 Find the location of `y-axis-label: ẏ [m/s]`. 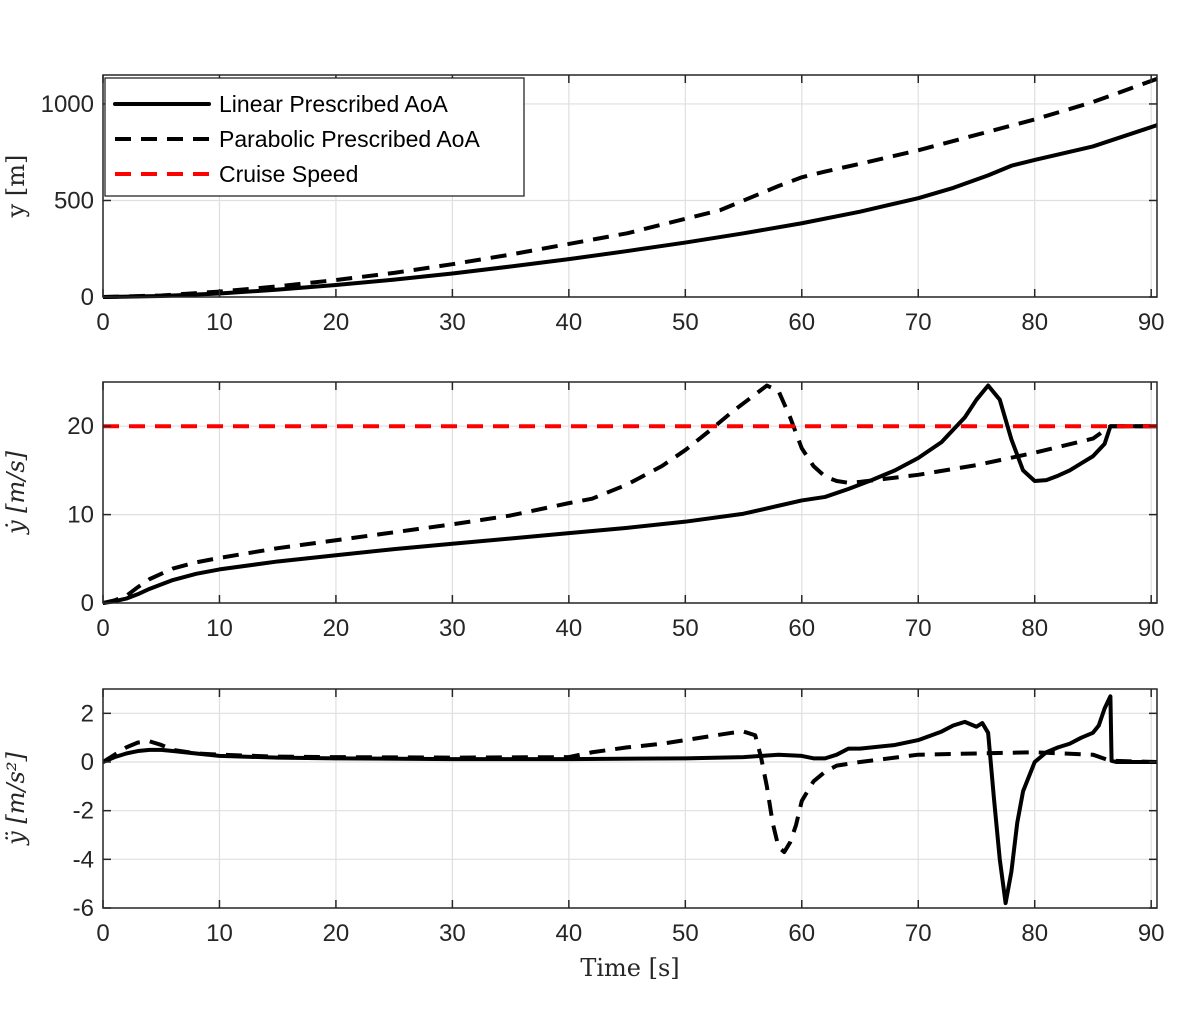

y-axis-label: ẏ [m/s] is located at coordinates (16, 492).